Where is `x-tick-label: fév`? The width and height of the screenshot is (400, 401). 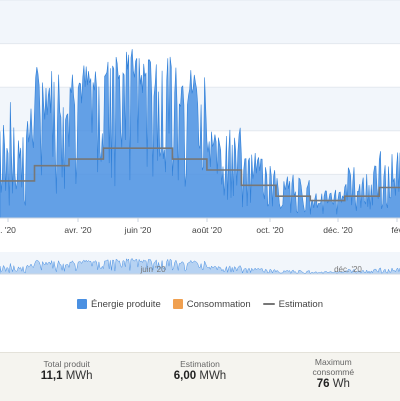
x-tick-label: fév is located at coordinates (395, 230).